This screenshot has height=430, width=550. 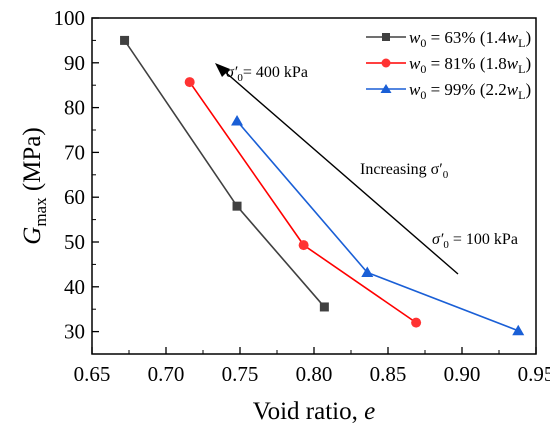 I want to click on x-tick-label: 0.65, so click(x=92, y=374).